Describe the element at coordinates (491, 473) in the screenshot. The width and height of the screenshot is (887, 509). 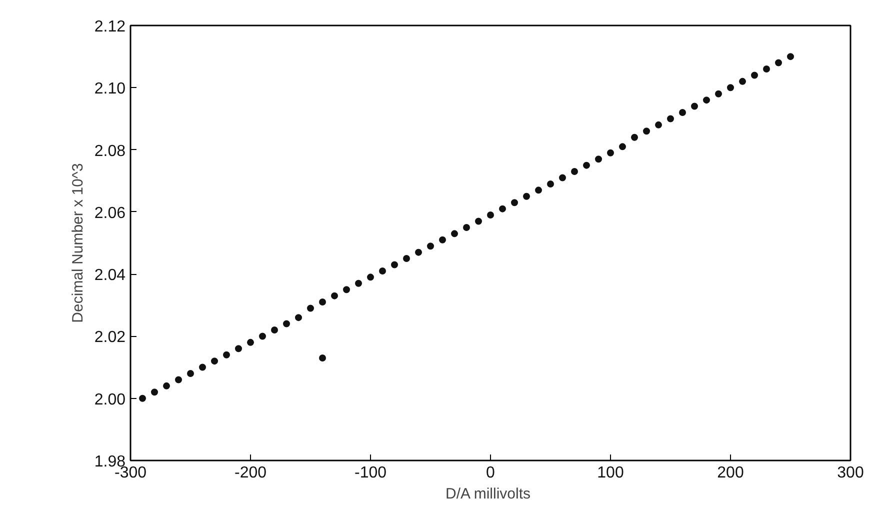
I see `x-tick-label: 0` at that location.